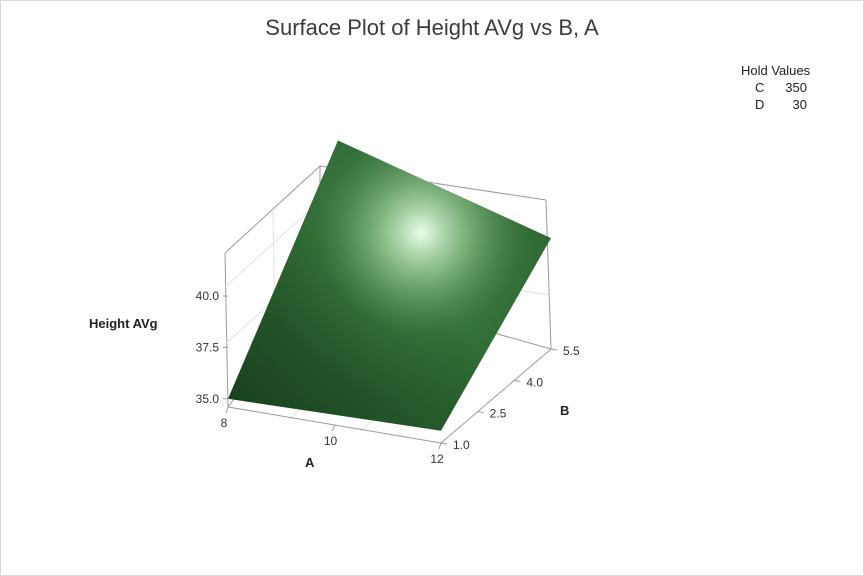  What do you see at coordinates (760, 87) in the screenshot?
I see `hold-name: C` at bounding box center [760, 87].